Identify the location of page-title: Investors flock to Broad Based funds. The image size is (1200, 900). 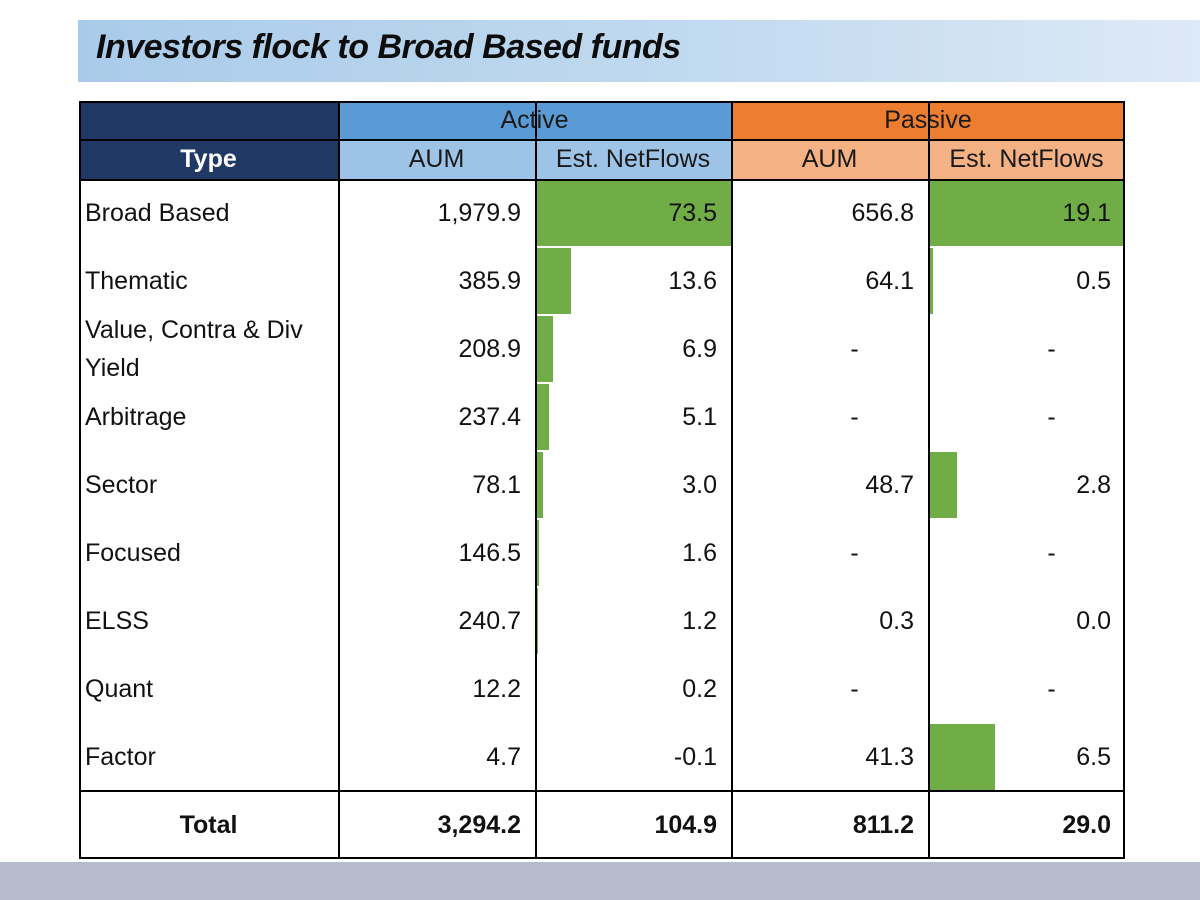
(388, 47).